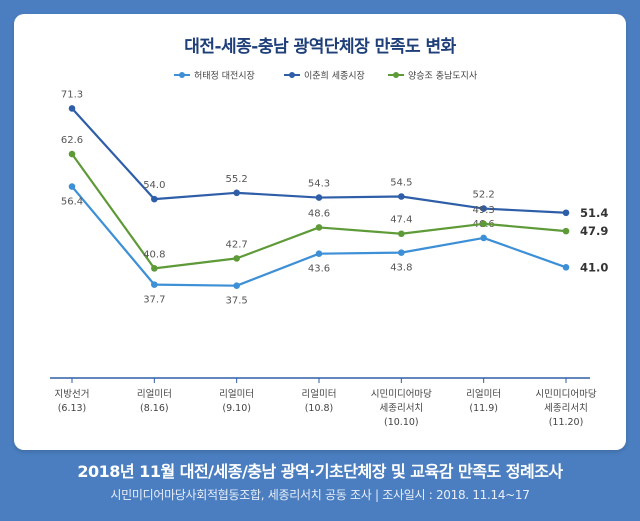 This screenshot has height=521, width=640. What do you see at coordinates (594, 267) in the screenshot?
I see `data-label: 41.0` at bounding box center [594, 267].